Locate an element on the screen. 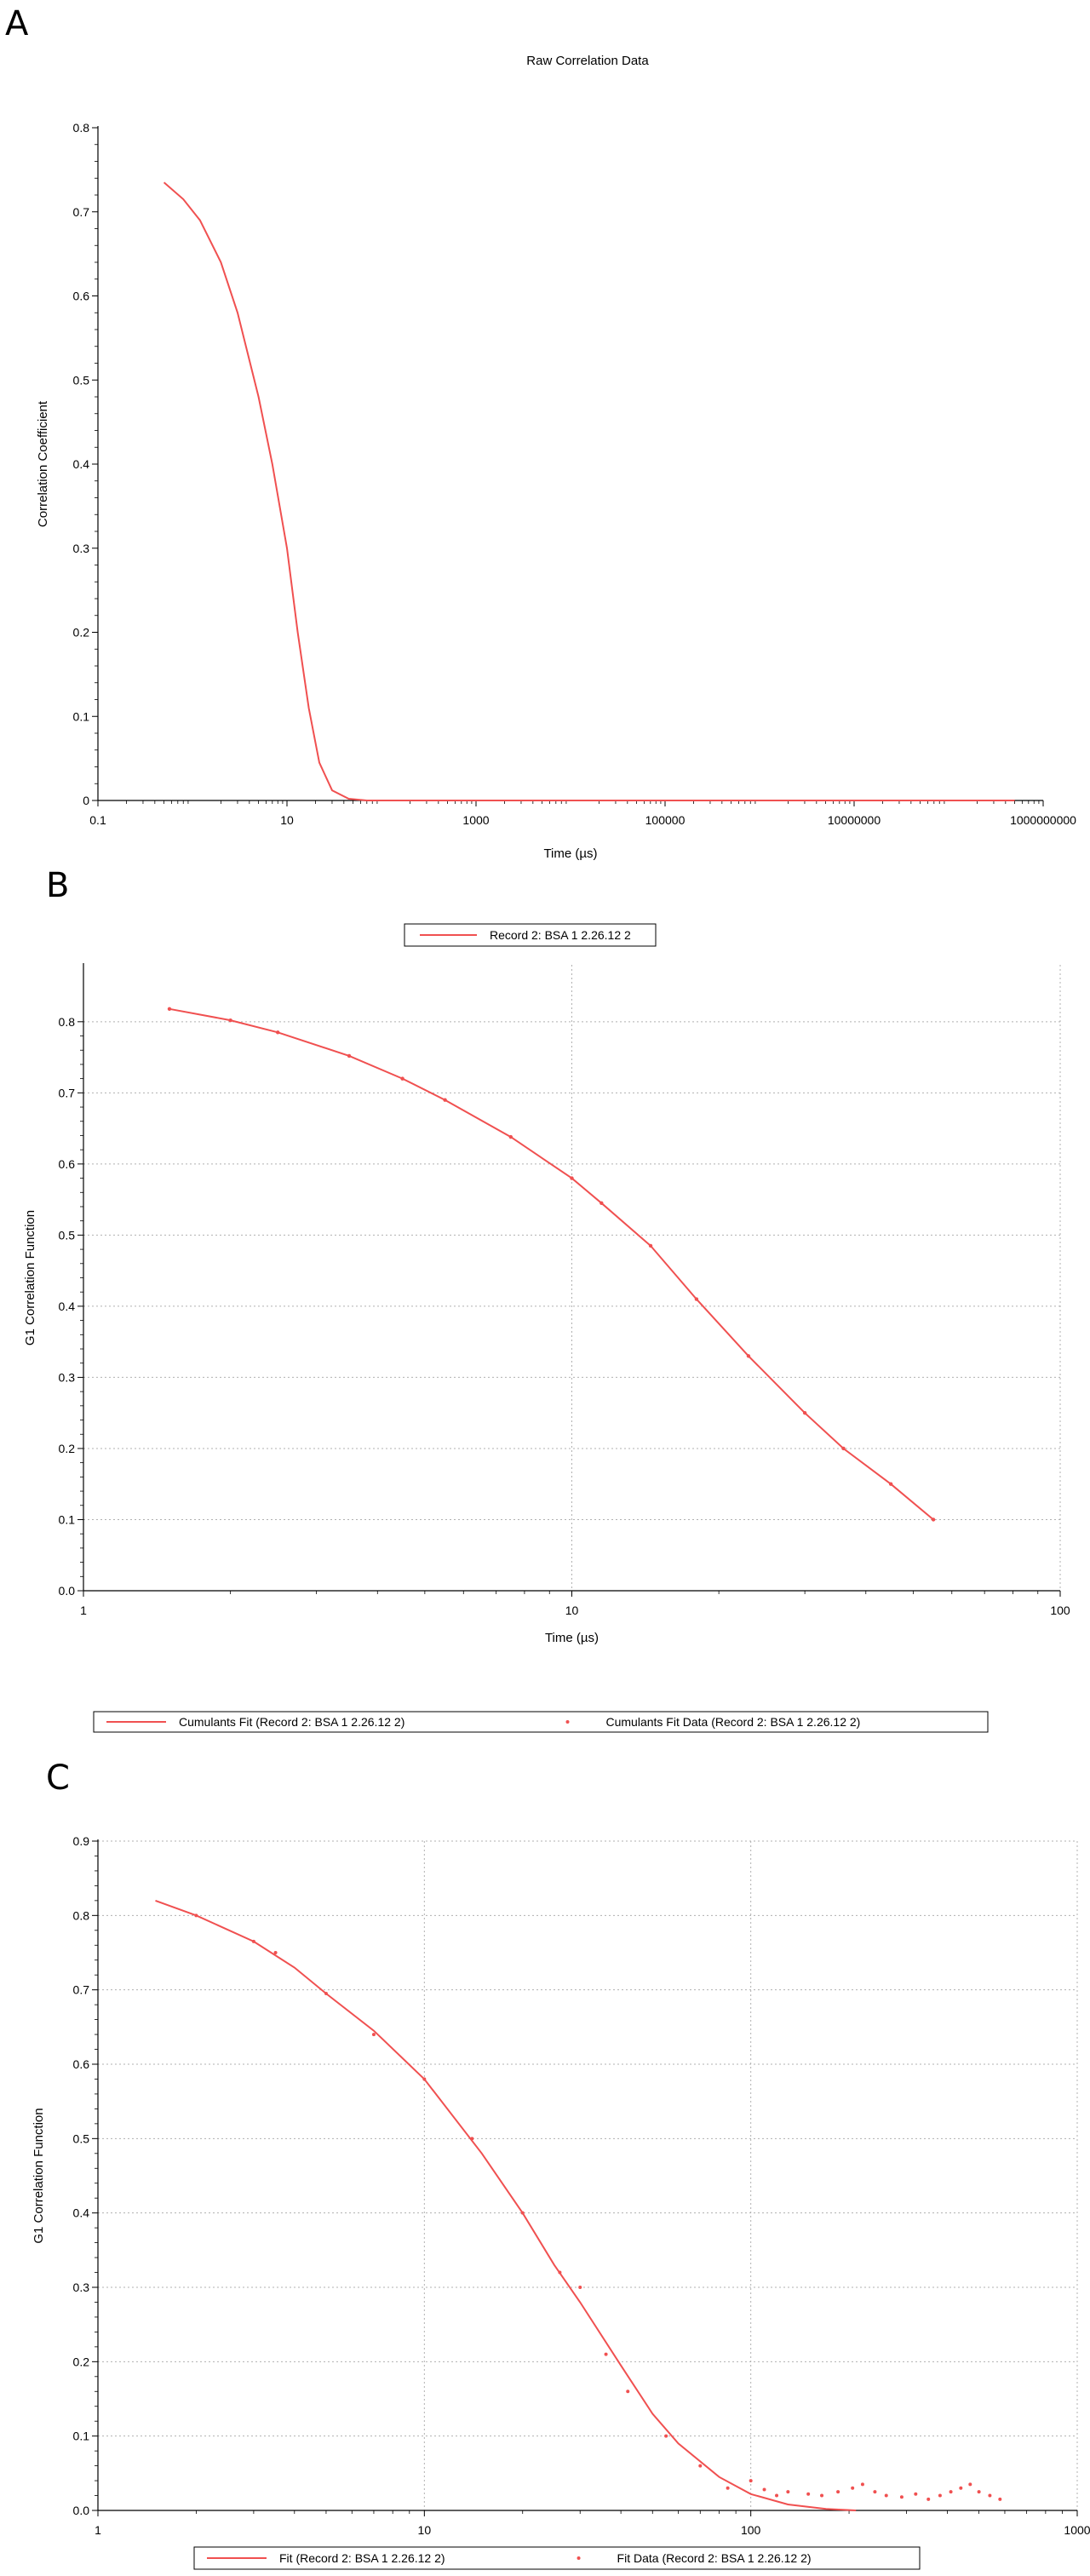 The height and width of the screenshot is (2576, 1090). x-tick-label: 1000000000 is located at coordinates (1043, 820).